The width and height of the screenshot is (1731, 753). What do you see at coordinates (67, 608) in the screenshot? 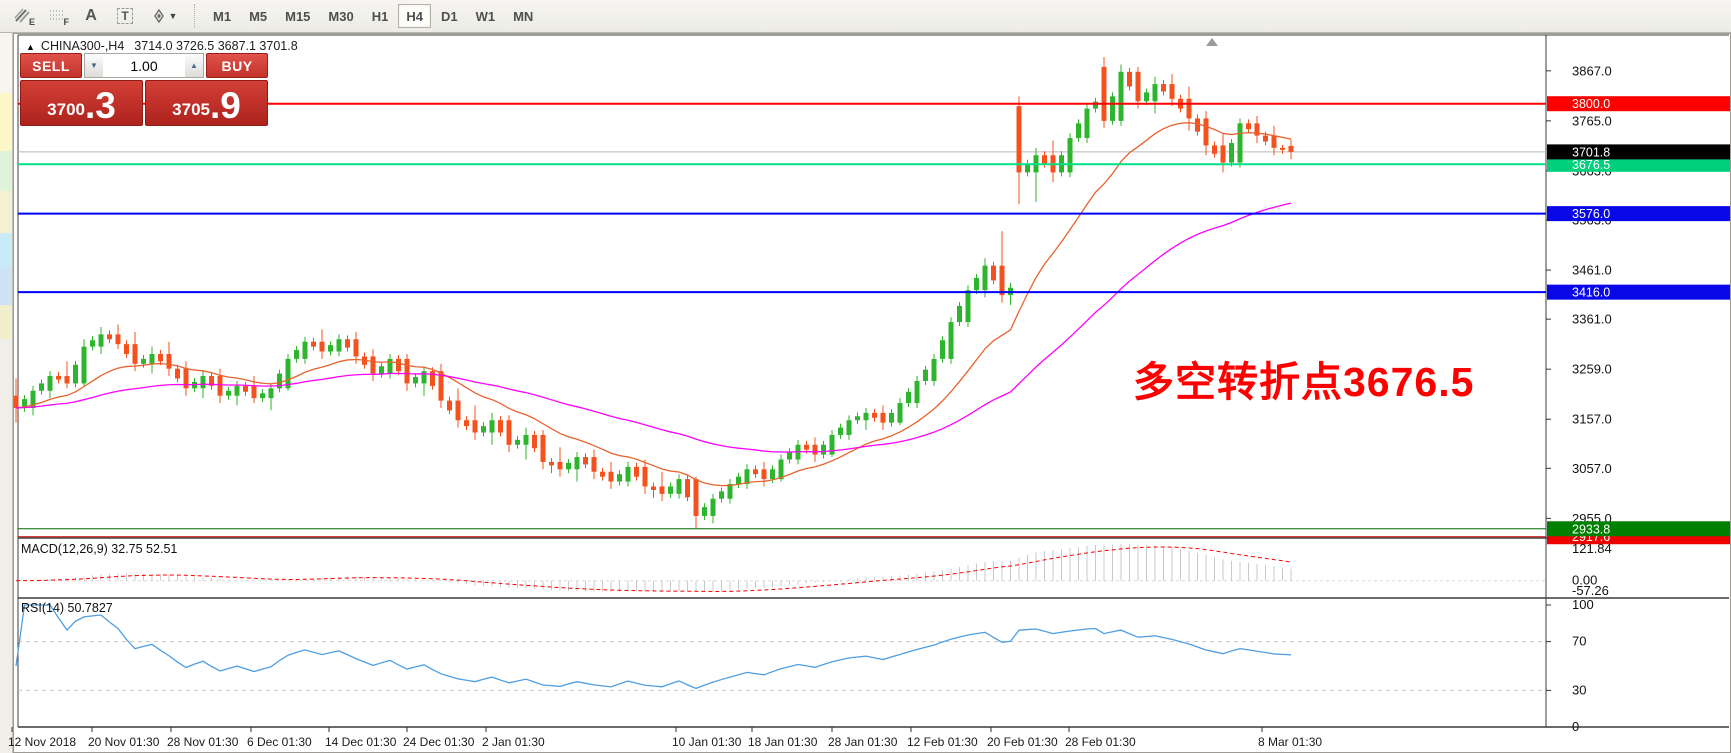
I see `rsi-indicator-label: RSI(14) 50.7827` at bounding box center [67, 608].